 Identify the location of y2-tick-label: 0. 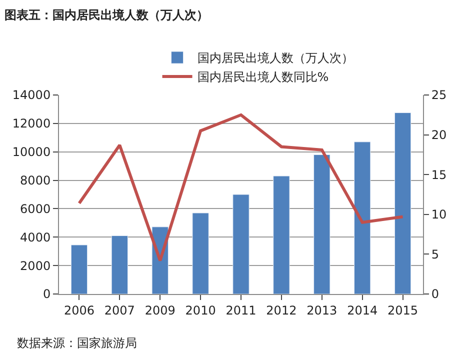
(435, 294).